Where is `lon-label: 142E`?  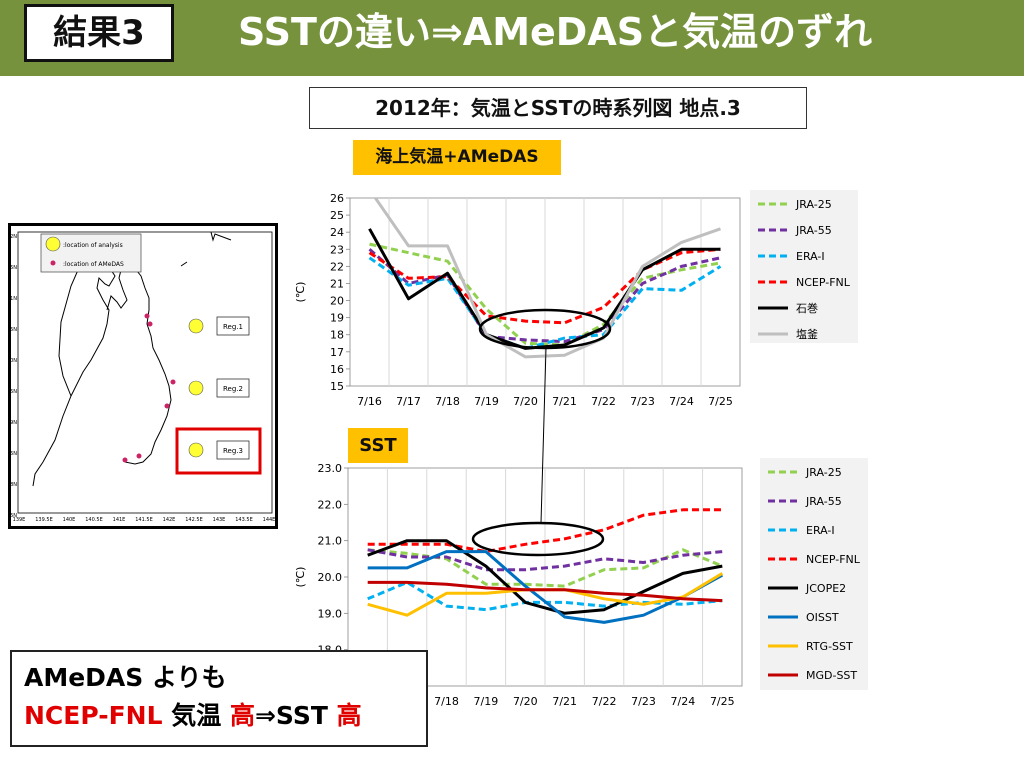
lon-label: 142E is located at coordinates (169, 520).